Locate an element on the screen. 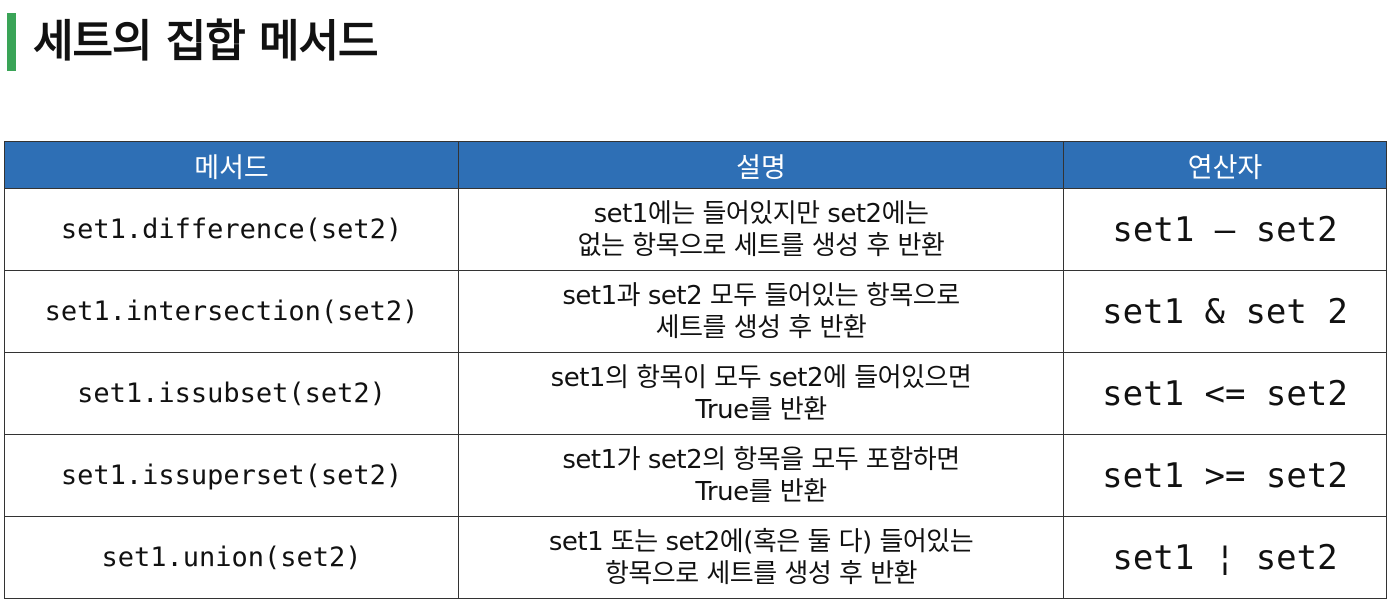 This screenshot has height=616, width=1397. description-line: 항목으로 세트를 생성 후 반환 is located at coordinates (761, 573).